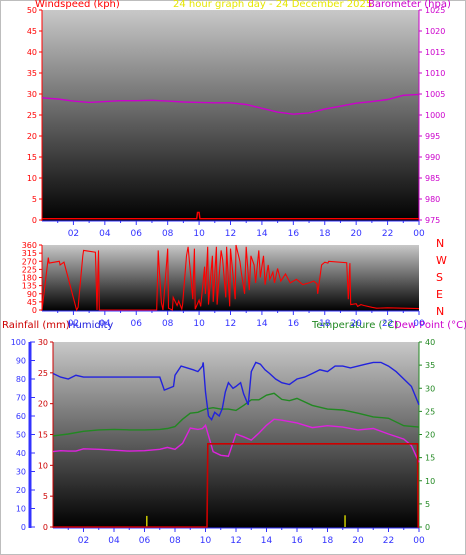 This screenshot has width=466, height=555. I want to click on wind-y-label: 20, so click(32, 136).